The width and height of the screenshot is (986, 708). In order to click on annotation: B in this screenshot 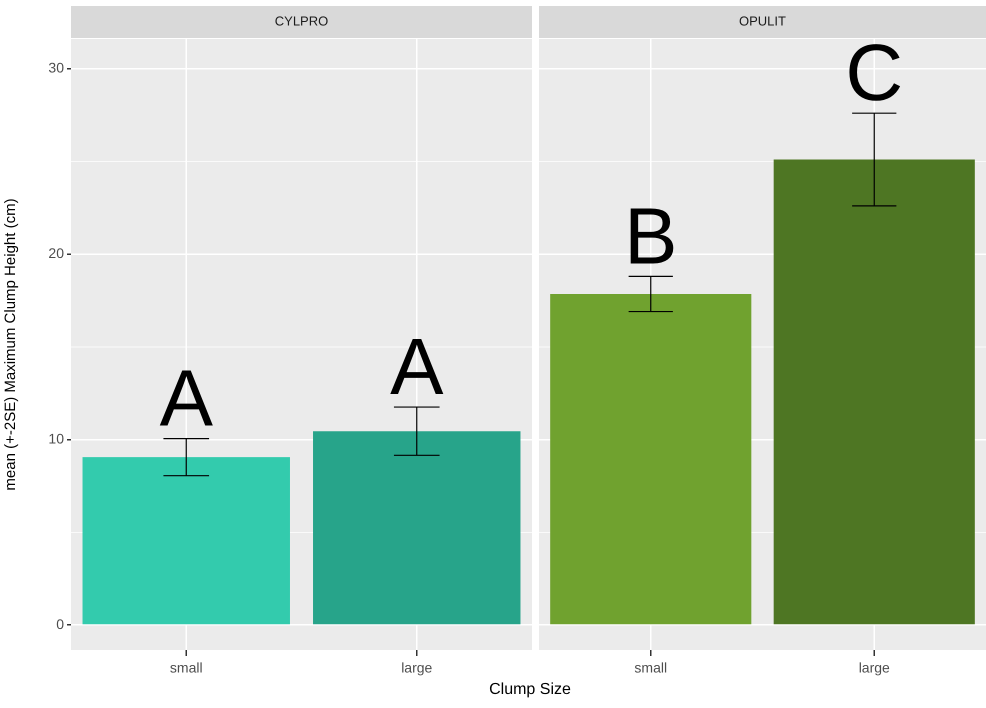, I will do `click(651, 235)`.